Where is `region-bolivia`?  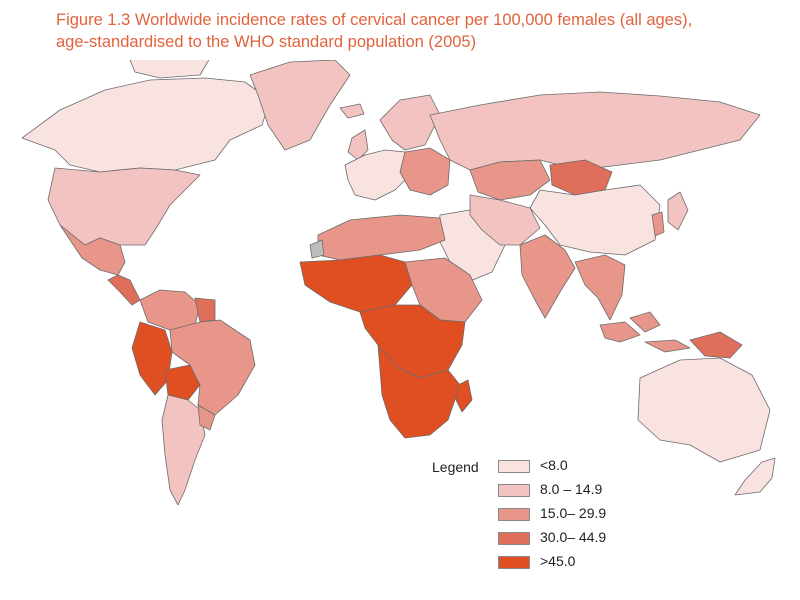
region-bolivia is located at coordinates (182, 382).